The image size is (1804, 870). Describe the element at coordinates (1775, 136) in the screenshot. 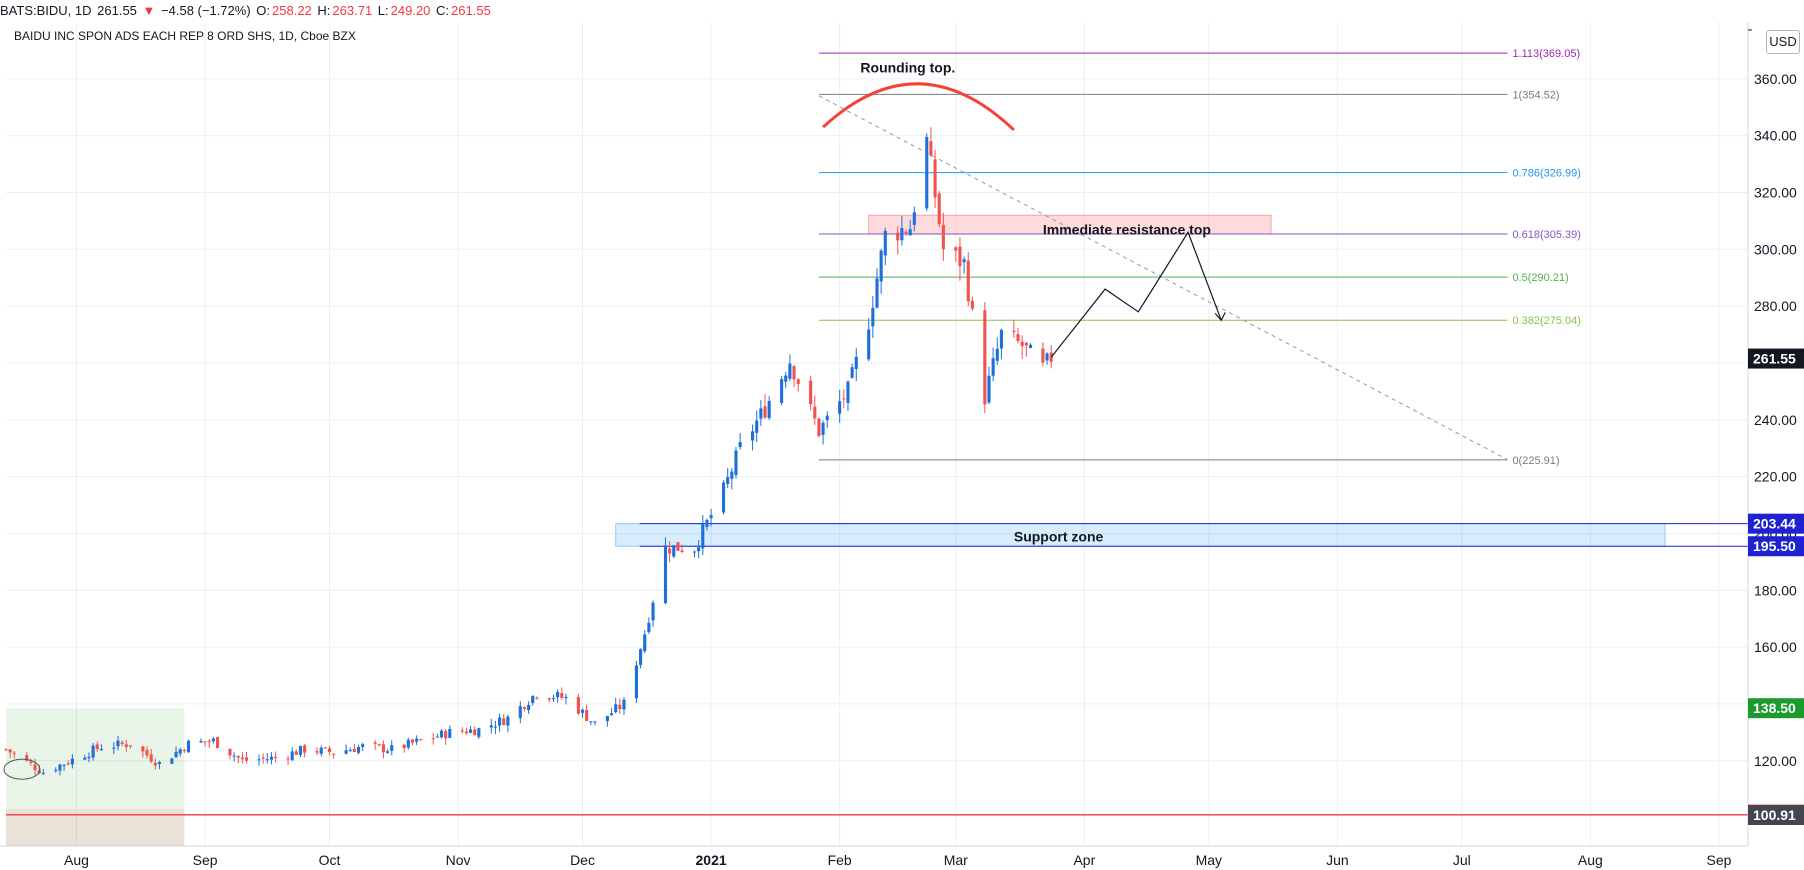

I see `price-tick-label: 340.00` at that location.